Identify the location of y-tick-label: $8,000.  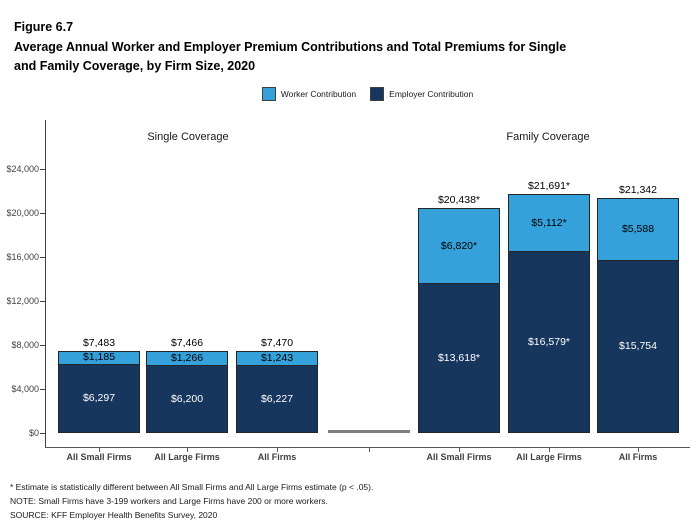
(25, 345).